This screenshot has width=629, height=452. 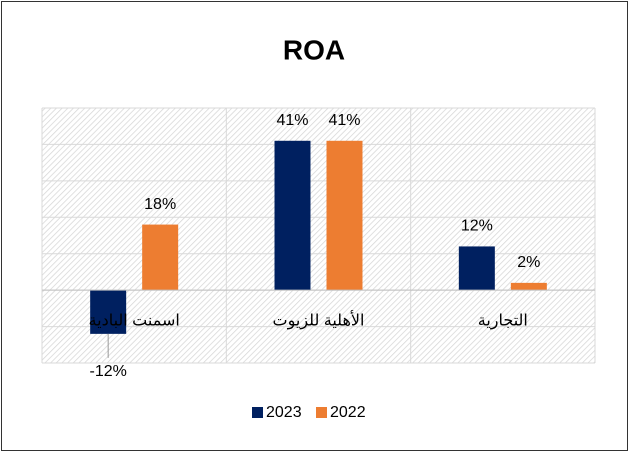 I want to click on chart-title: ROA, so click(x=314, y=49).